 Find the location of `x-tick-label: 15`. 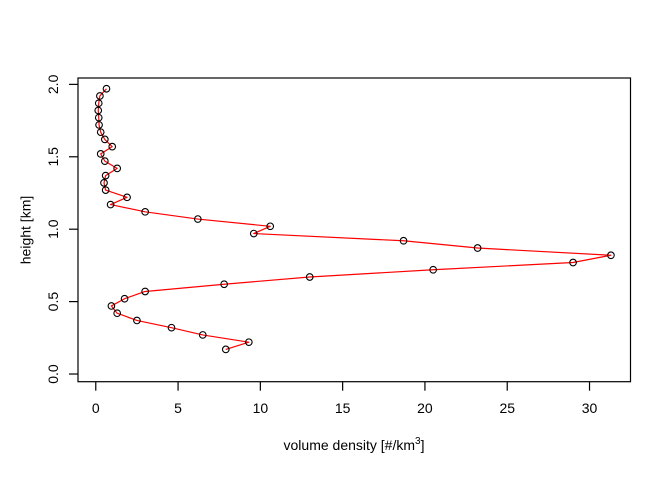

x-tick-label: 15 is located at coordinates (343, 408).